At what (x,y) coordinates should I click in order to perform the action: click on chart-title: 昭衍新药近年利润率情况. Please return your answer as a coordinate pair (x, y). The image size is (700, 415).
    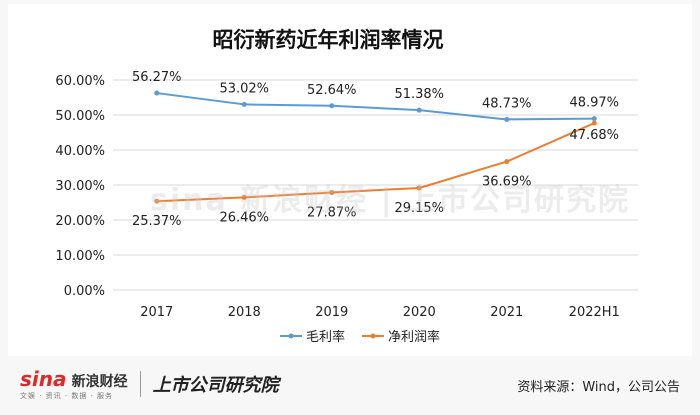
    Looking at the image, I should click on (328, 40).